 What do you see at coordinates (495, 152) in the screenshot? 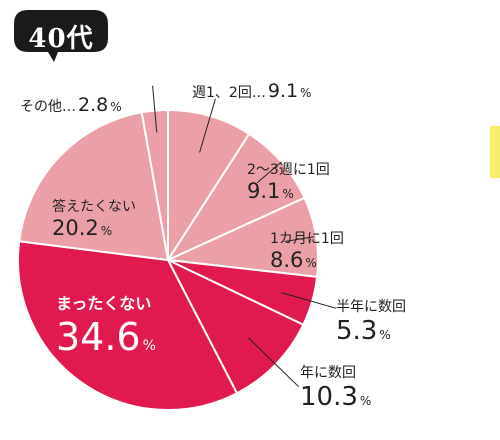
I see `yellow-accent-mark` at bounding box center [495, 152].